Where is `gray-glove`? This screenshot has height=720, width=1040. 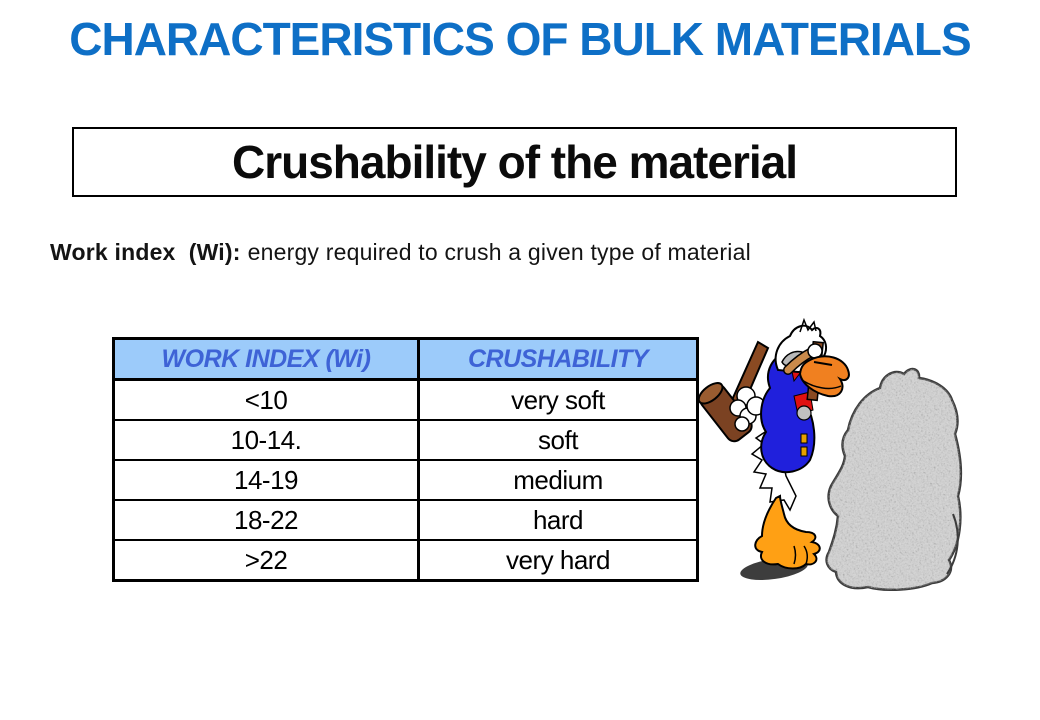 gray-glove is located at coordinates (804, 413).